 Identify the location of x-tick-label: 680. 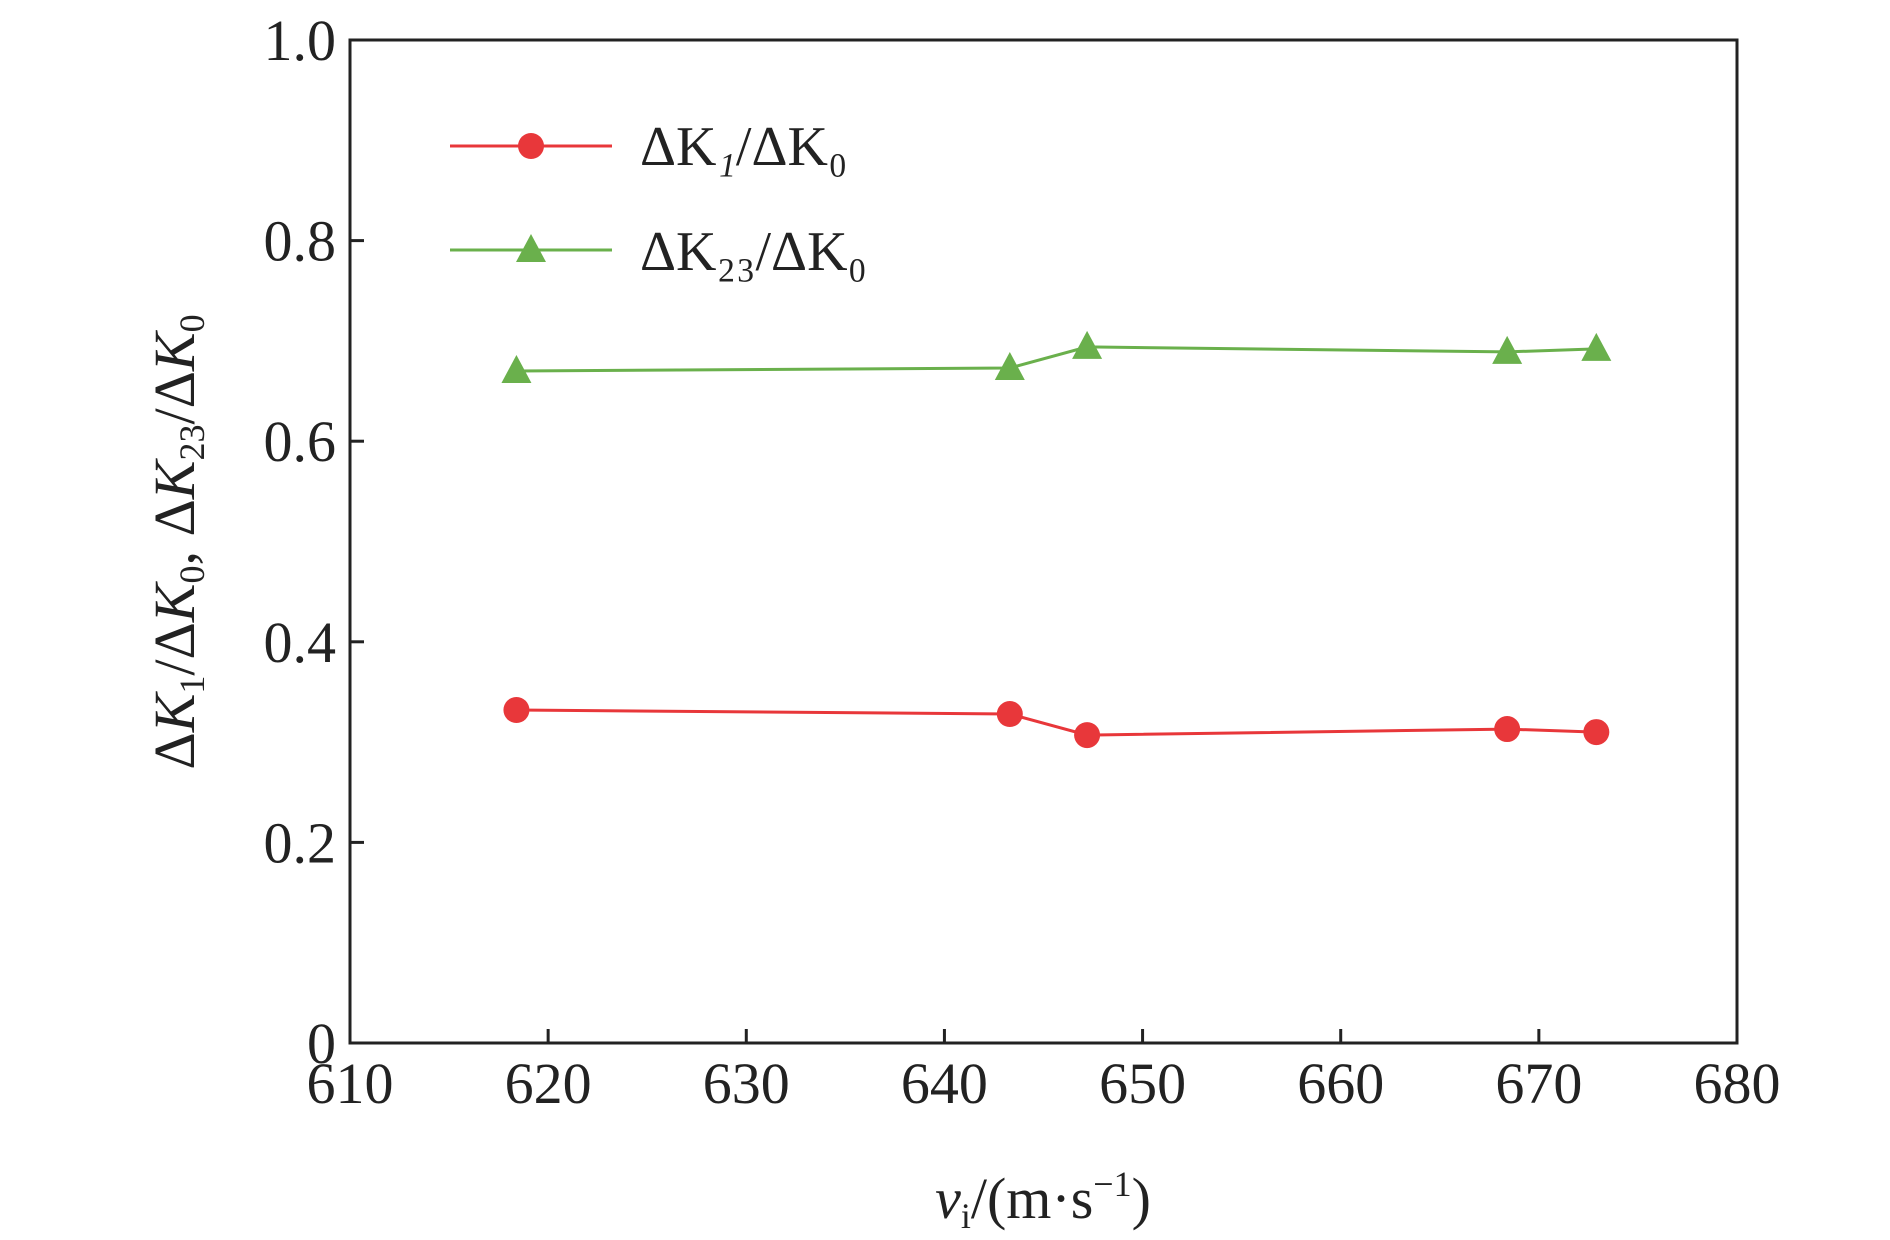
(1737, 1083).